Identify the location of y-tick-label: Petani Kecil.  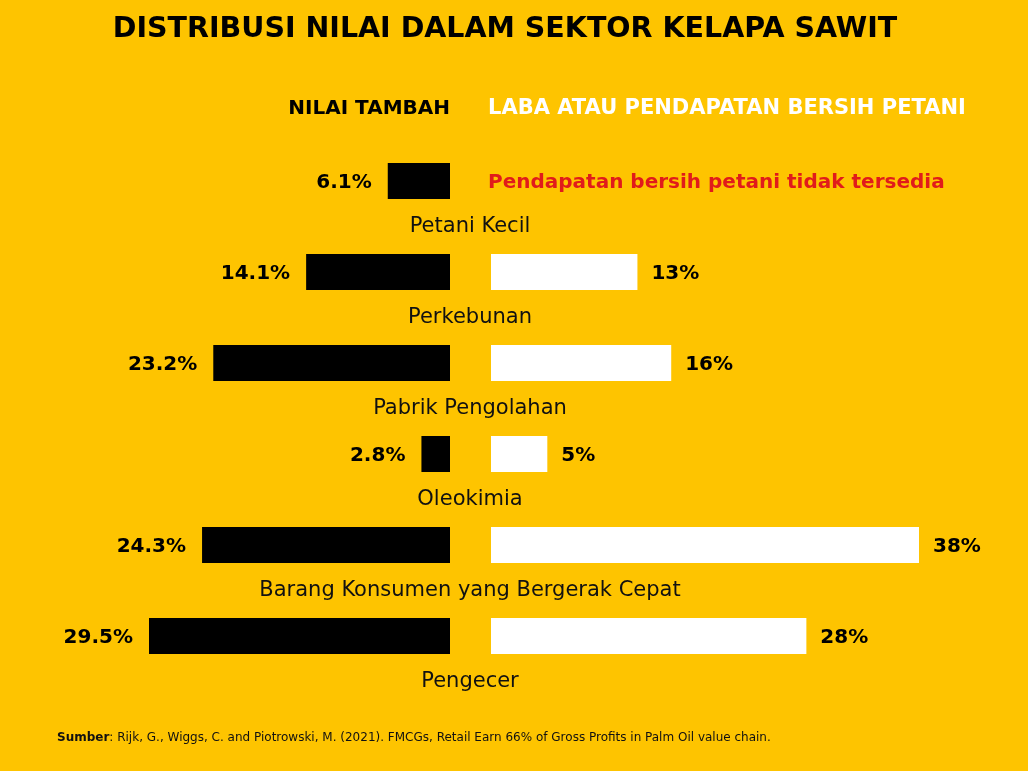
(470, 225).